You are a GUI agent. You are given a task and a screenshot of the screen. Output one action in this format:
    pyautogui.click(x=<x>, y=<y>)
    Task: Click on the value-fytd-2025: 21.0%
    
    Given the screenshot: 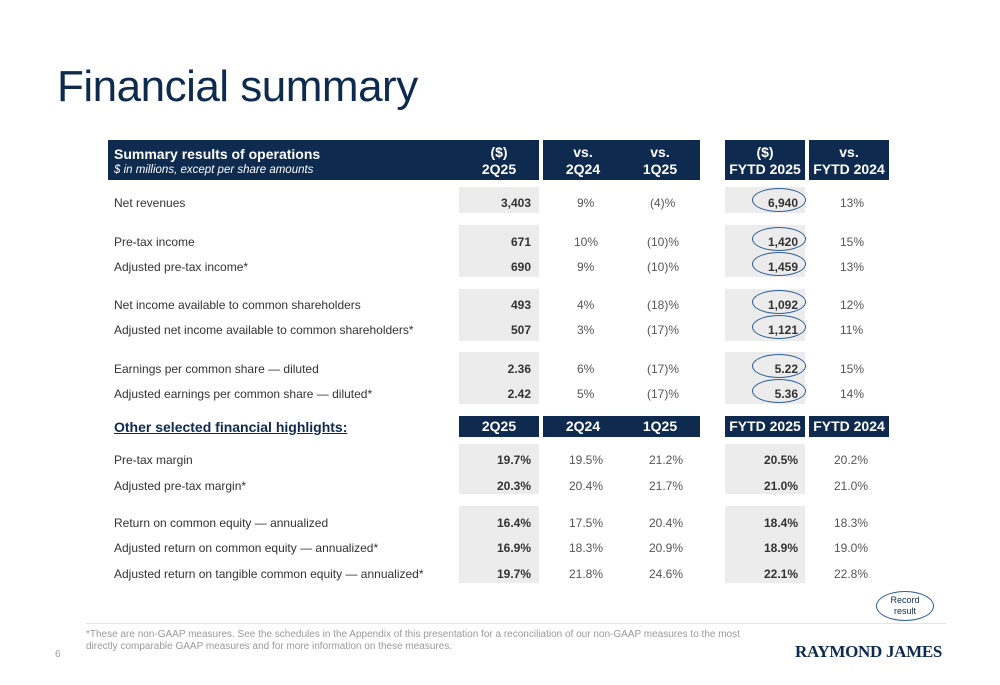 What is the action you would take?
    pyautogui.click(x=780, y=486)
    